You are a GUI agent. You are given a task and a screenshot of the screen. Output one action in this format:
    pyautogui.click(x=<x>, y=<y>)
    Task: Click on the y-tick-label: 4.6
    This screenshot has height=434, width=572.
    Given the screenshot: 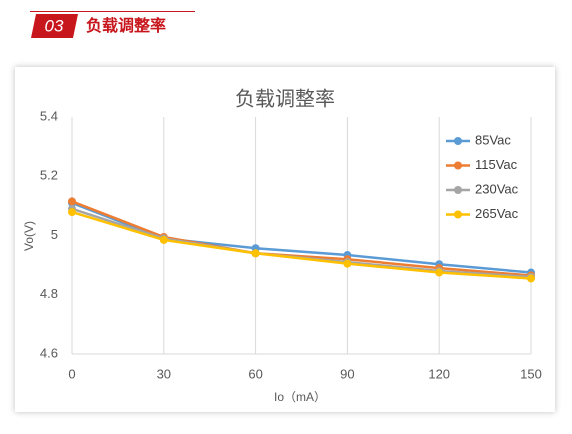 What is the action you would take?
    pyautogui.click(x=49, y=352)
    